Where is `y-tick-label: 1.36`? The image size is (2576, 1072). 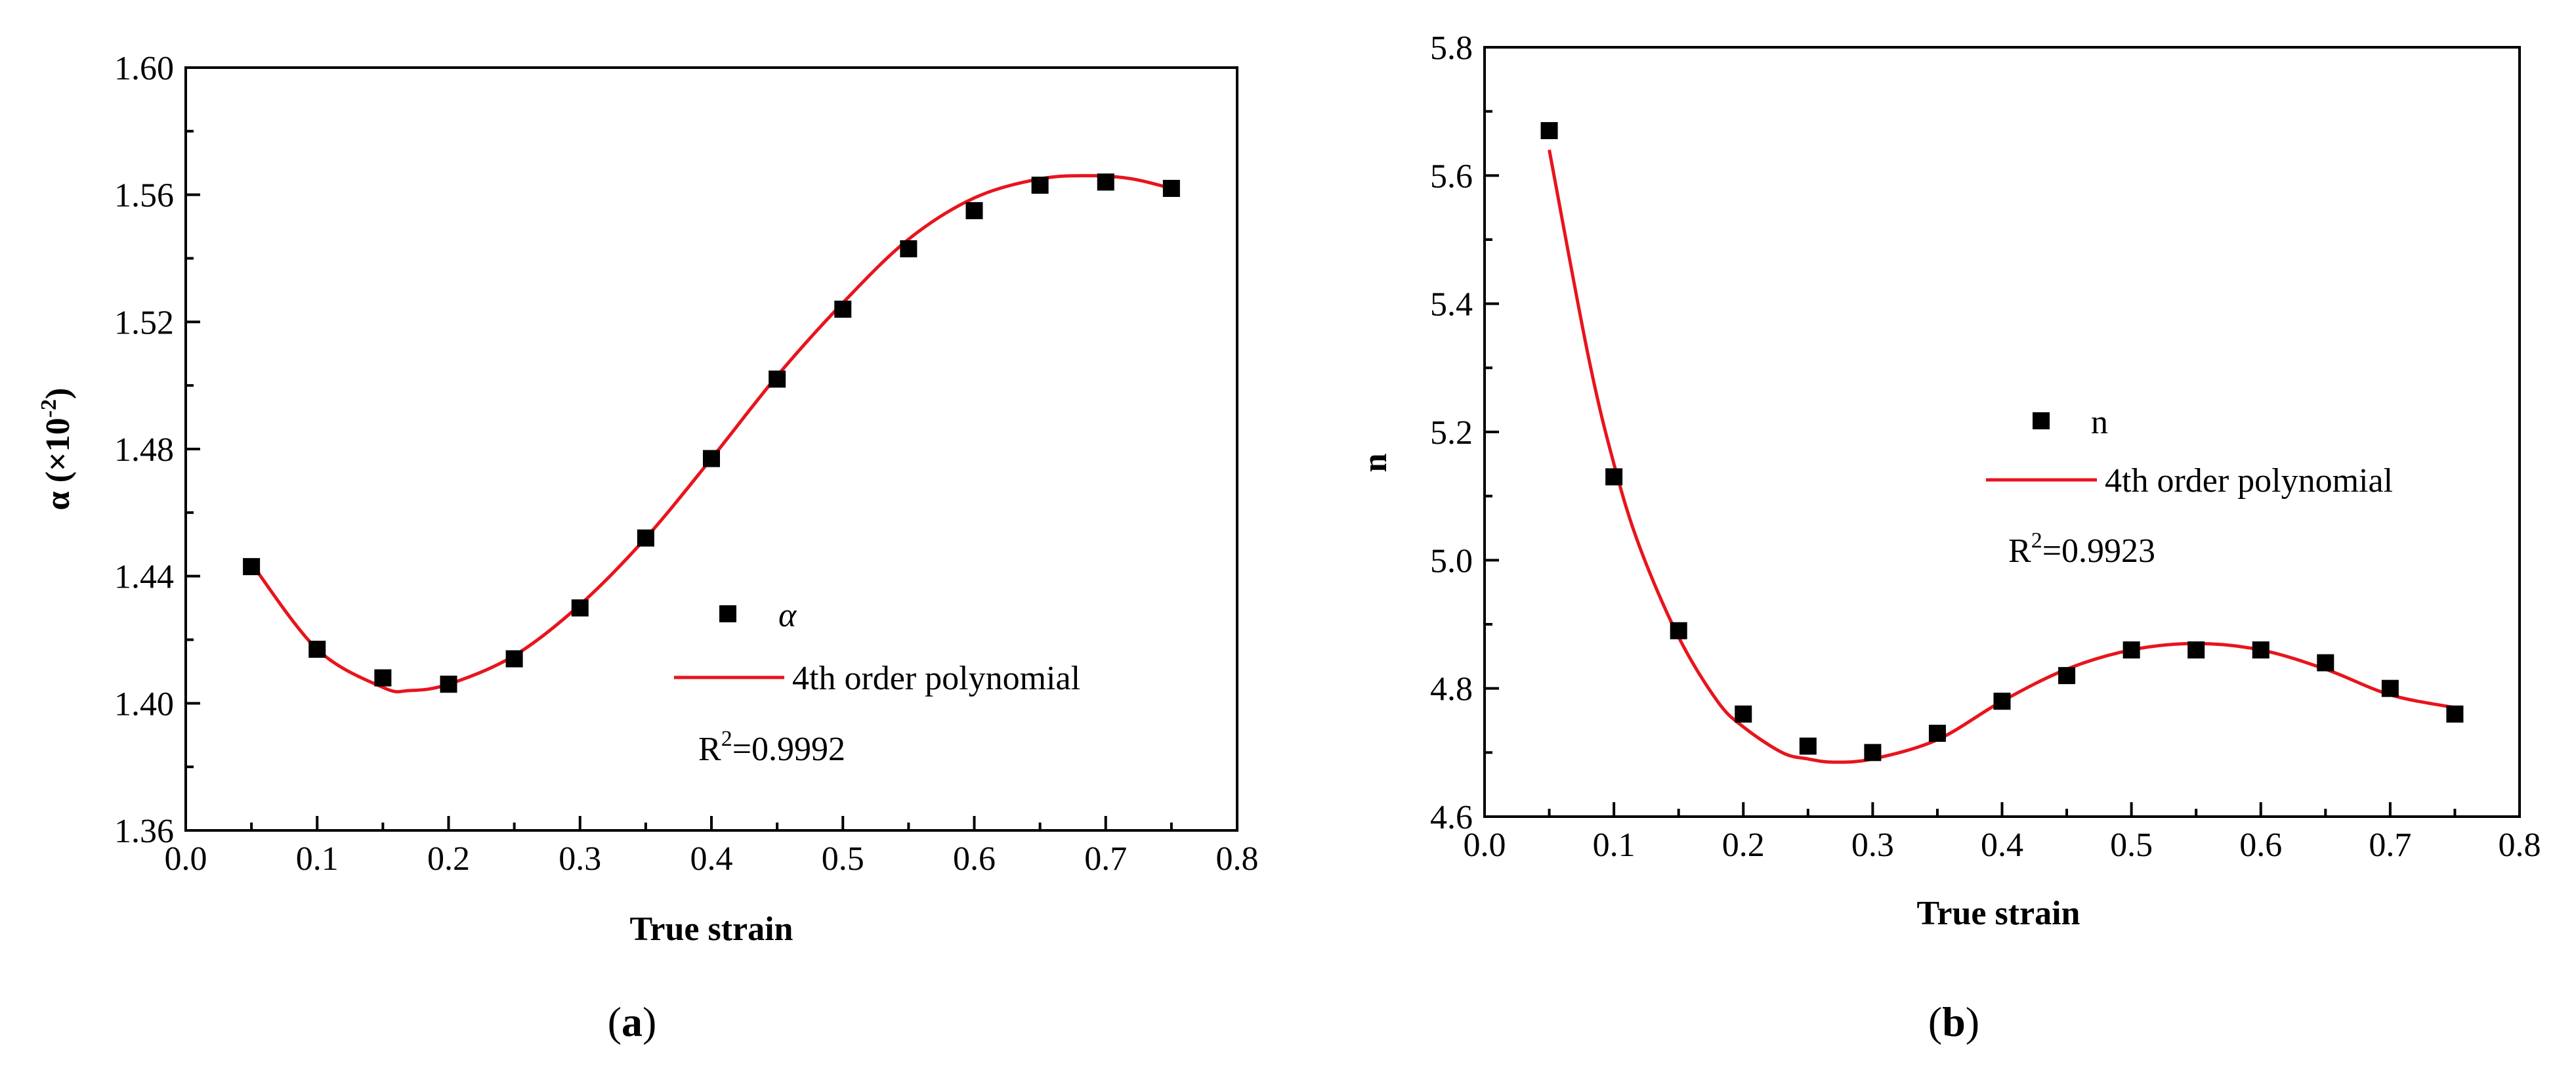 y-tick-label: 1.36 is located at coordinates (144, 831).